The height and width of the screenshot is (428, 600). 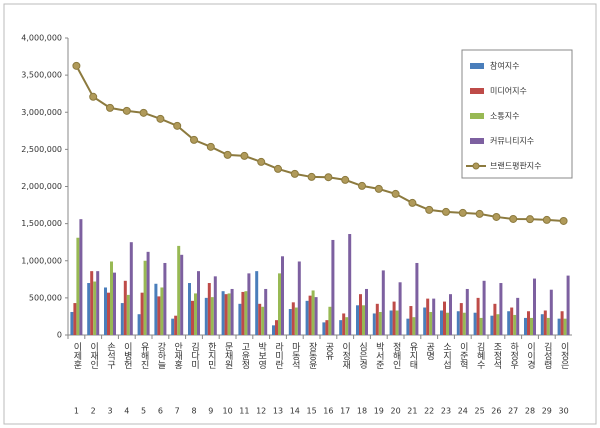 I want to click on y-tick-label: 3,500,000, so click(x=41, y=75).